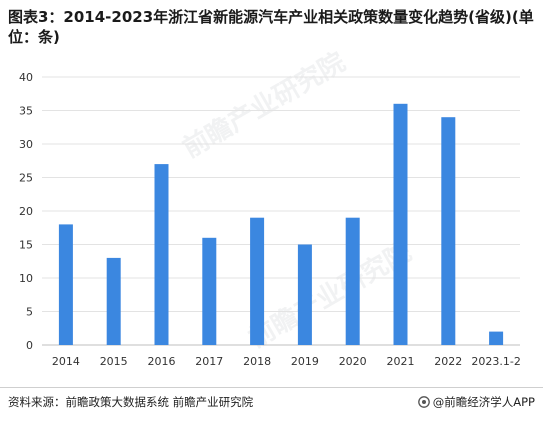 This screenshot has height=422, width=543. What do you see at coordinates (26, 111) in the screenshot?
I see `y-tick-label: 35` at bounding box center [26, 111].